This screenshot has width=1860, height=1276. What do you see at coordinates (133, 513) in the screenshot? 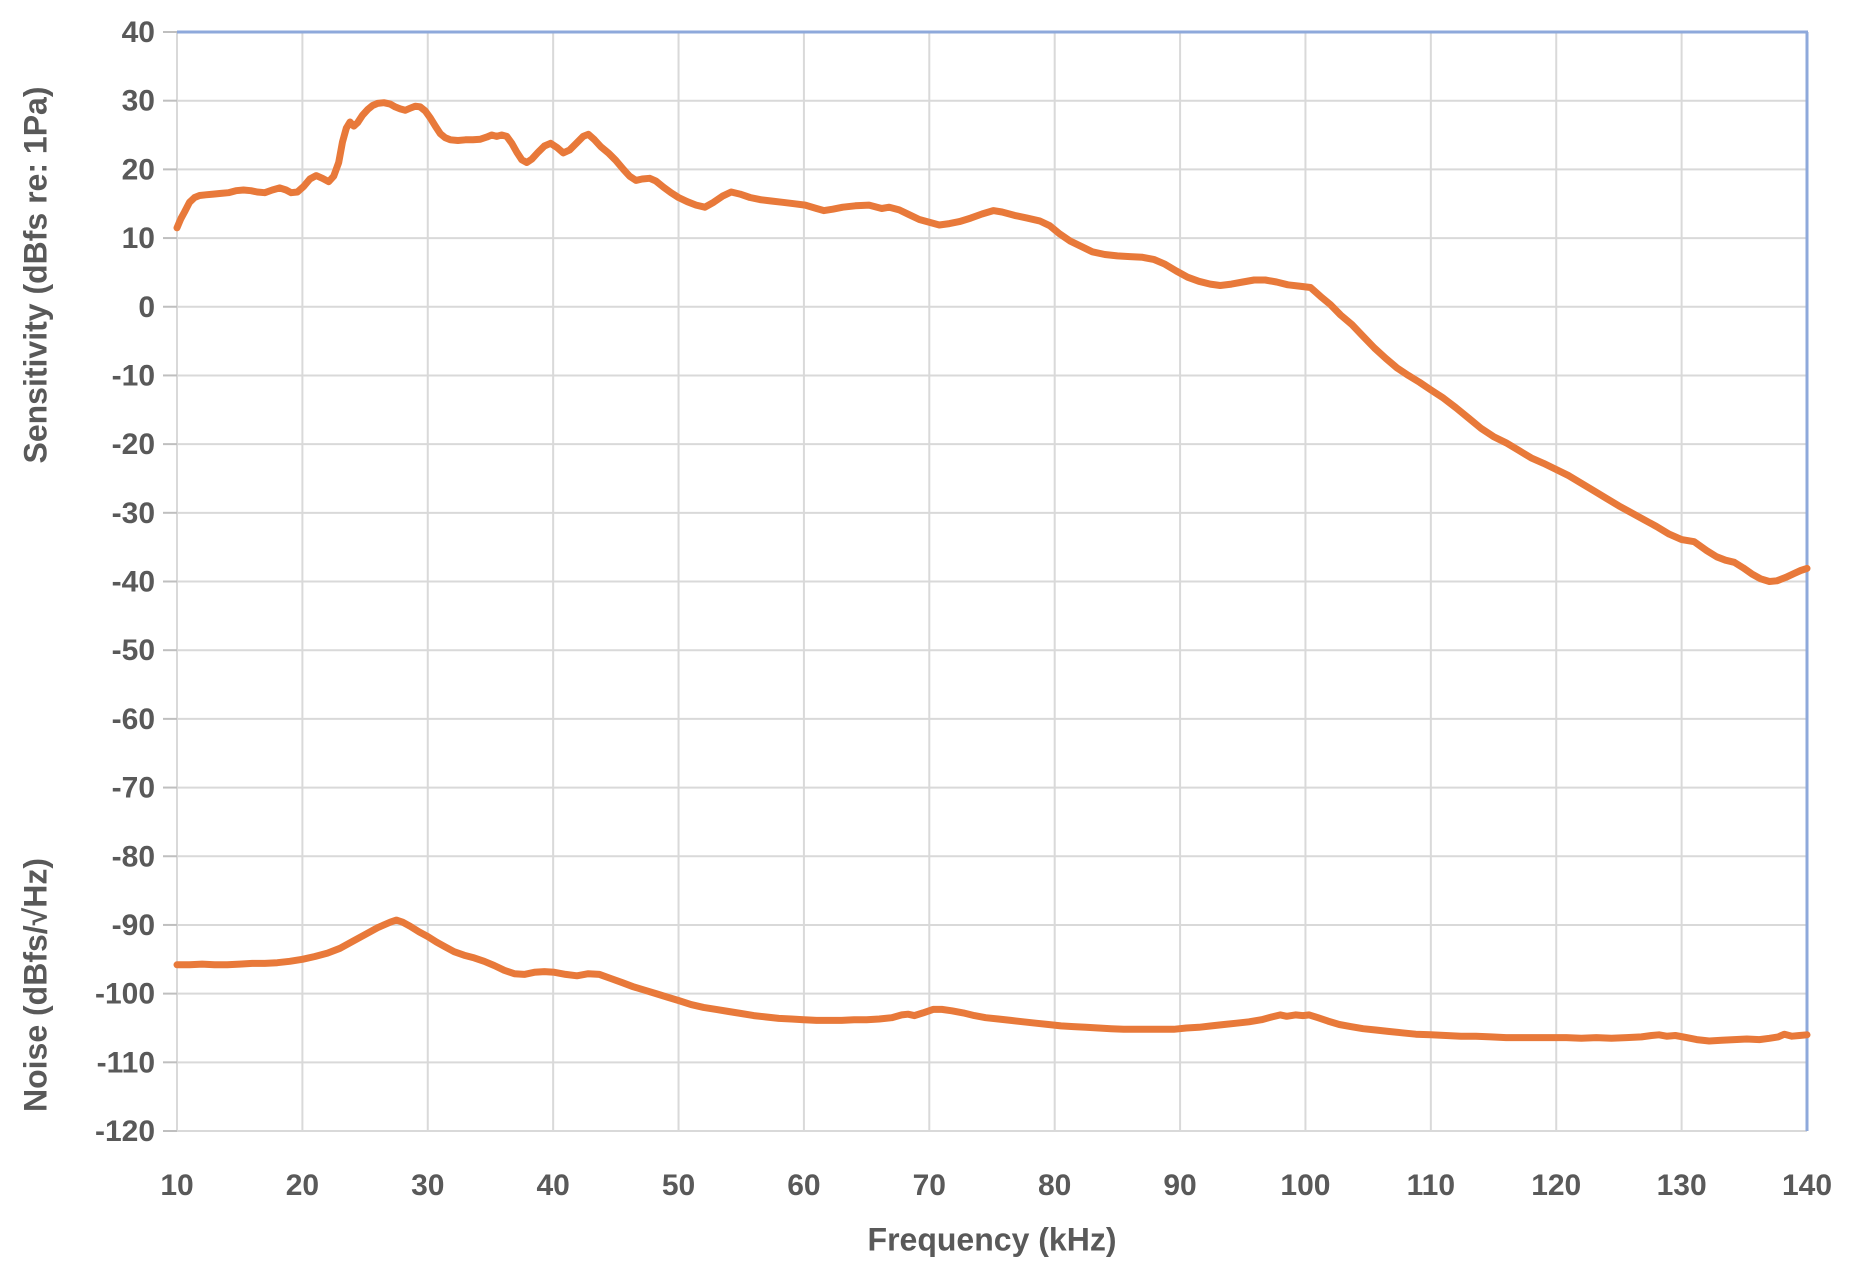
I see `y-tick-label: -30` at bounding box center [133, 513].